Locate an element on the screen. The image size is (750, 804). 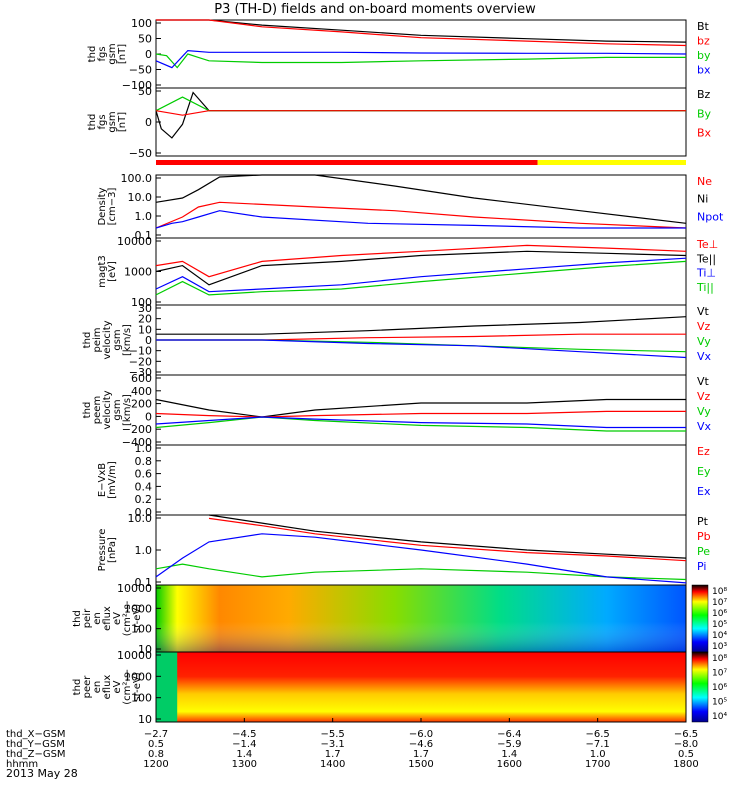
y-axis-label-line: [cm−3] is located at coordinates (112, 207).